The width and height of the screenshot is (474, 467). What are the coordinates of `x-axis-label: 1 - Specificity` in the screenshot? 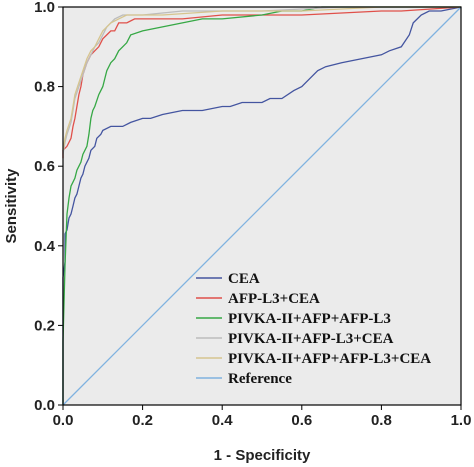 It's located at (262, 455).